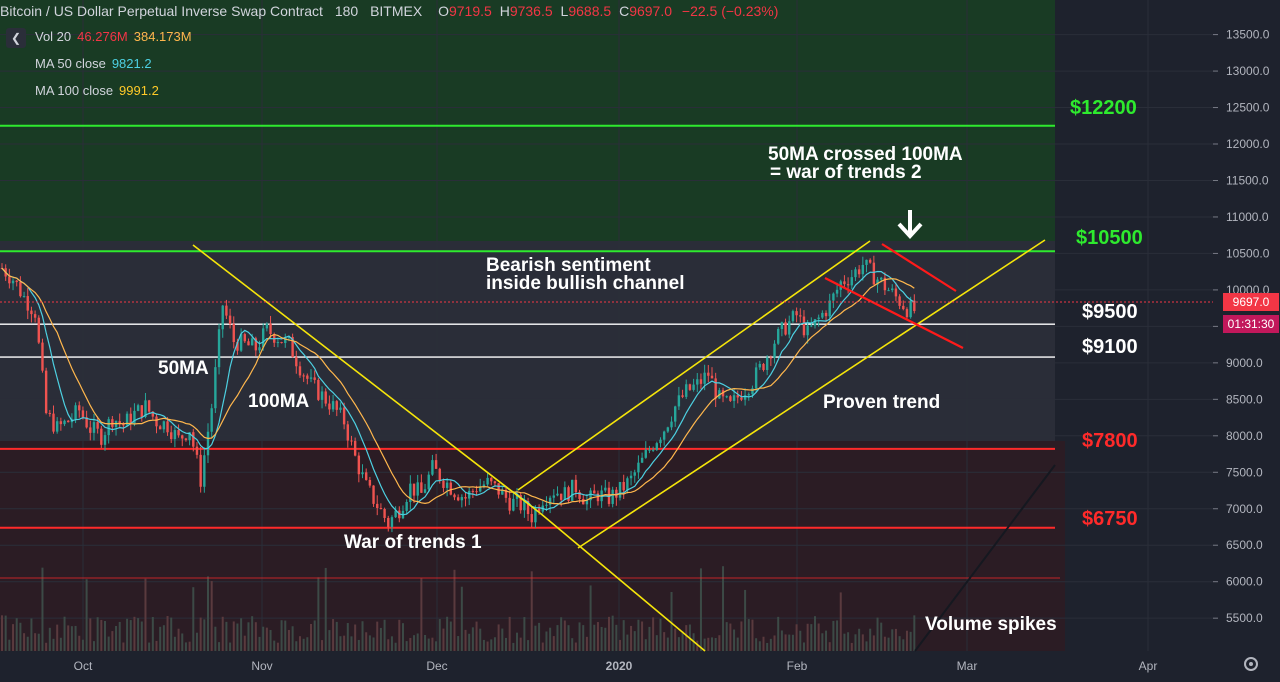 This screenshot has height=682, width=1280. Describe the element at coordinates (1244, 545) in the screenshot. I see `y-tick-label: 6500.0` at that location.